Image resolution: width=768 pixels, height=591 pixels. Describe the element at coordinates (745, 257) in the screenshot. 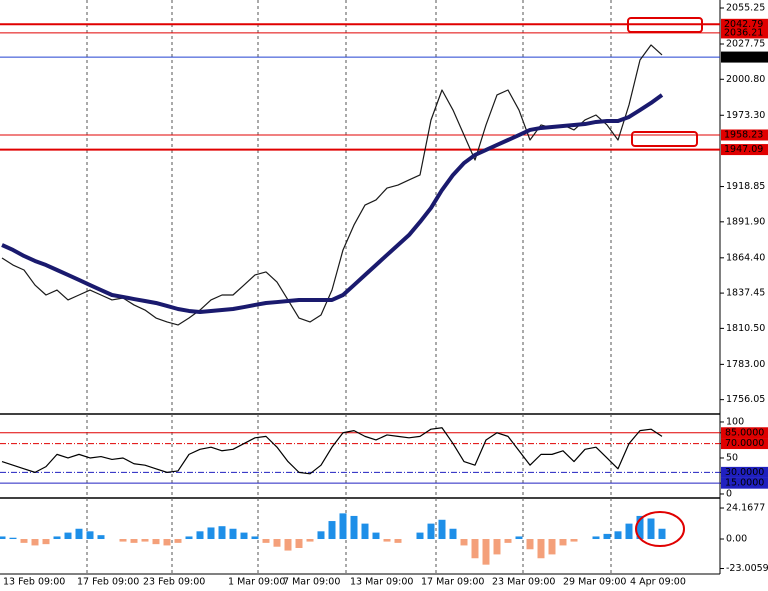

I see `y-tick-label: 1864.40` at that location.